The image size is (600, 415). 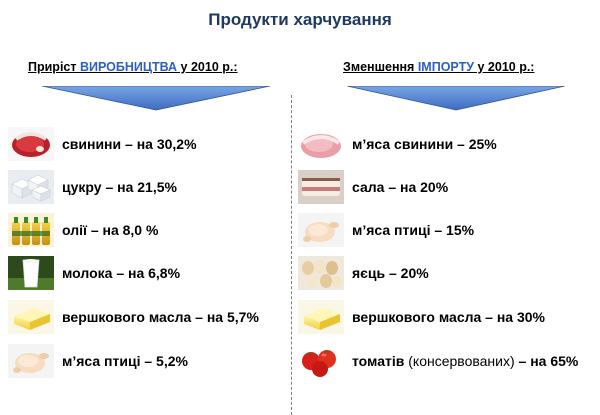 What do you see at coordinates (321, 361) in the screenshot?
I see `tomatoes-icon` at bounding box center [321, 361].